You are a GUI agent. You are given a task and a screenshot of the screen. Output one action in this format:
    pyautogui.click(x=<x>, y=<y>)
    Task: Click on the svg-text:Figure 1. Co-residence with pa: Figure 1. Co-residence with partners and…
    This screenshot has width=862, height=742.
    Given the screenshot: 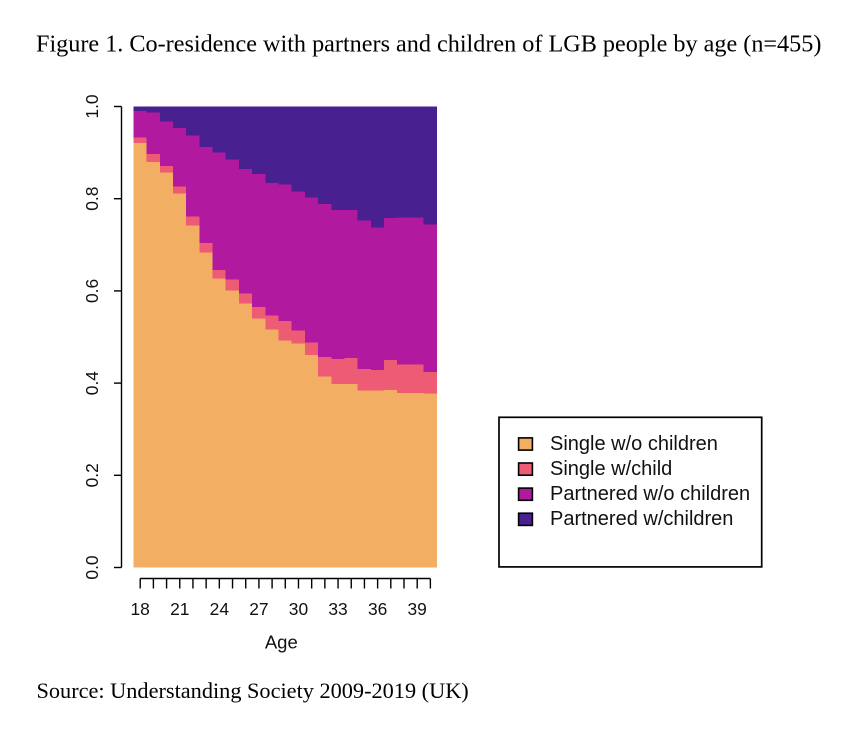 What is the action you would take?
    pyautogui.click(x=428, y=44)
    